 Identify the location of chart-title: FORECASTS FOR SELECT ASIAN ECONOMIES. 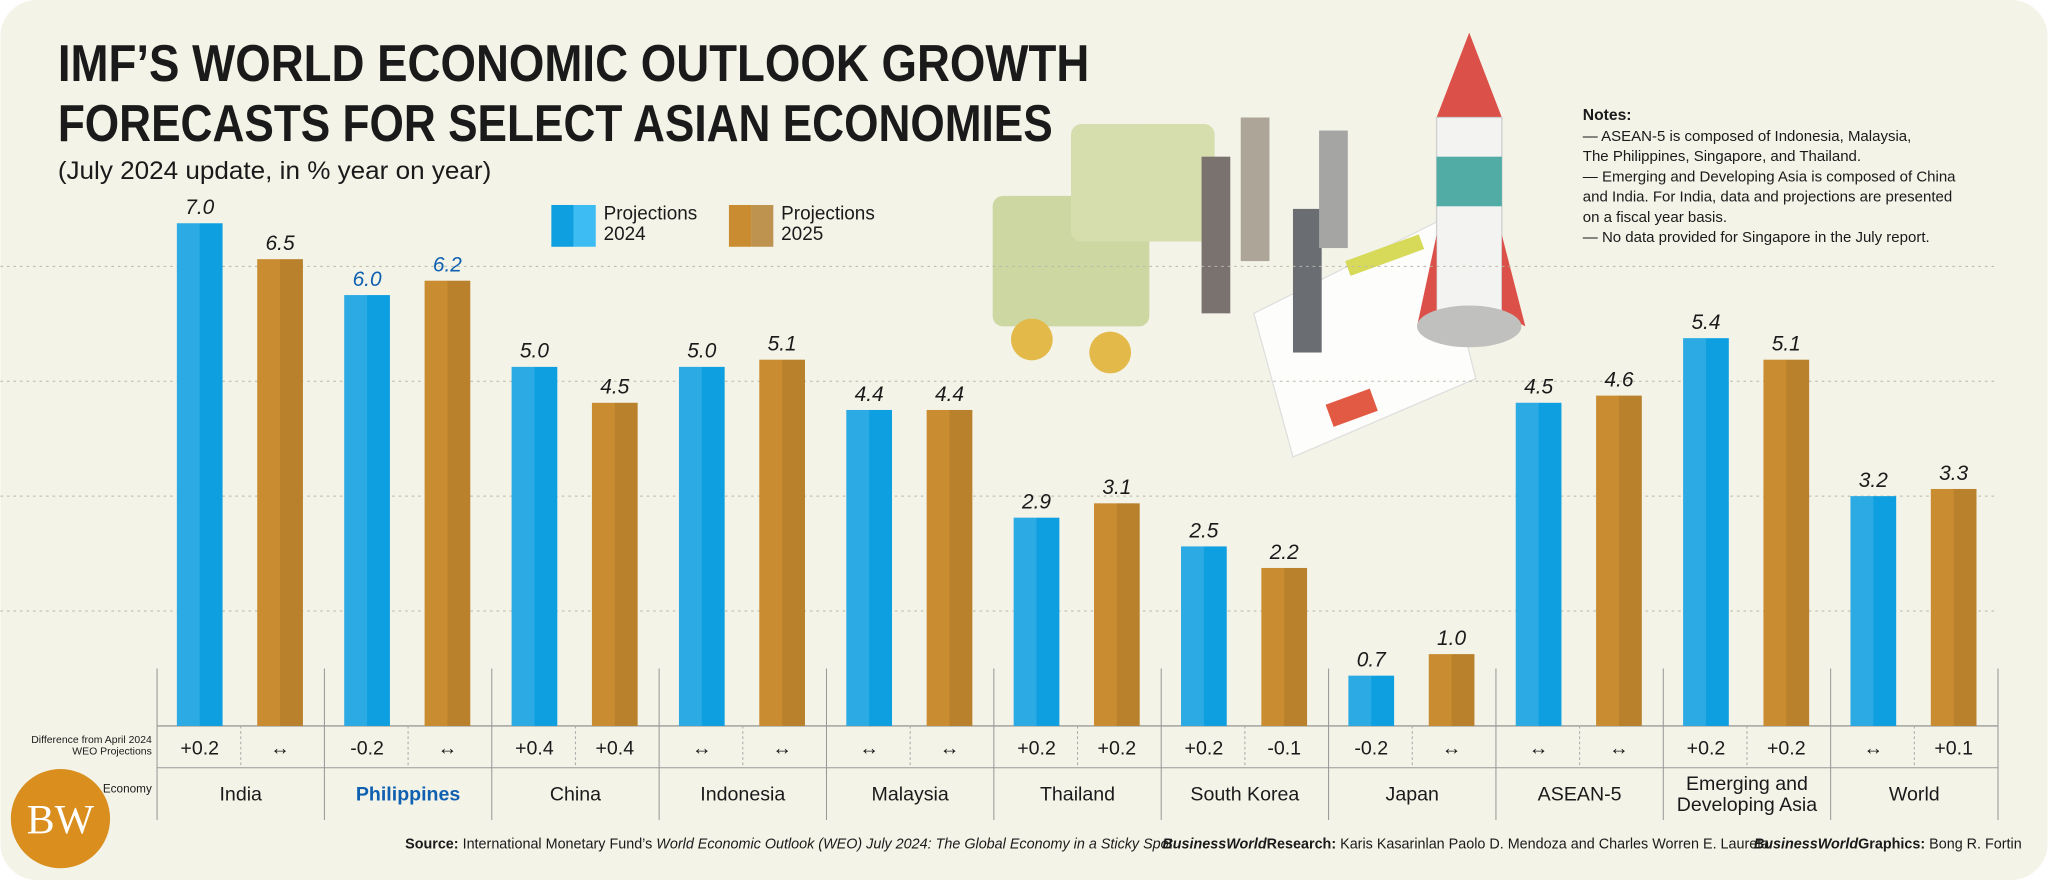
(555, 124).